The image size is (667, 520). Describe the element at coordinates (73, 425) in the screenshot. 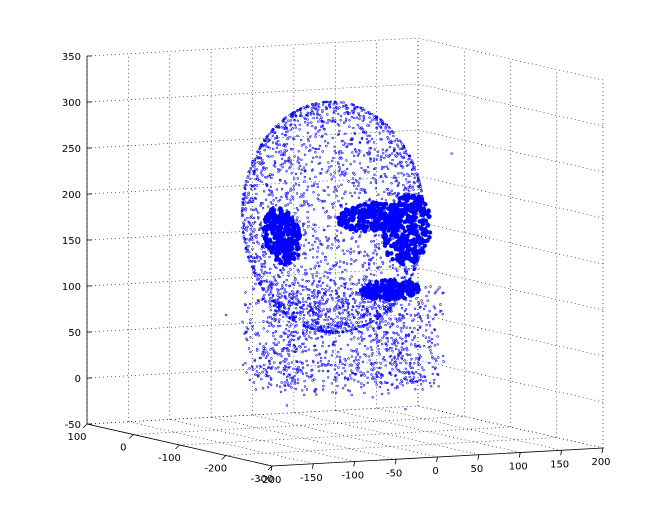

I see `z-tick-label: -50` at that location.